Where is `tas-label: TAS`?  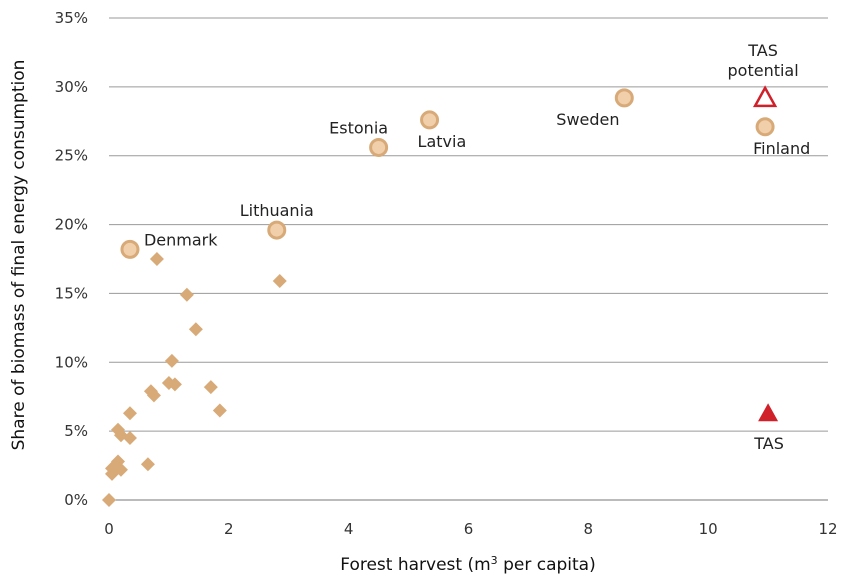 tas-label: TAS is located at coordinates (768, 443).